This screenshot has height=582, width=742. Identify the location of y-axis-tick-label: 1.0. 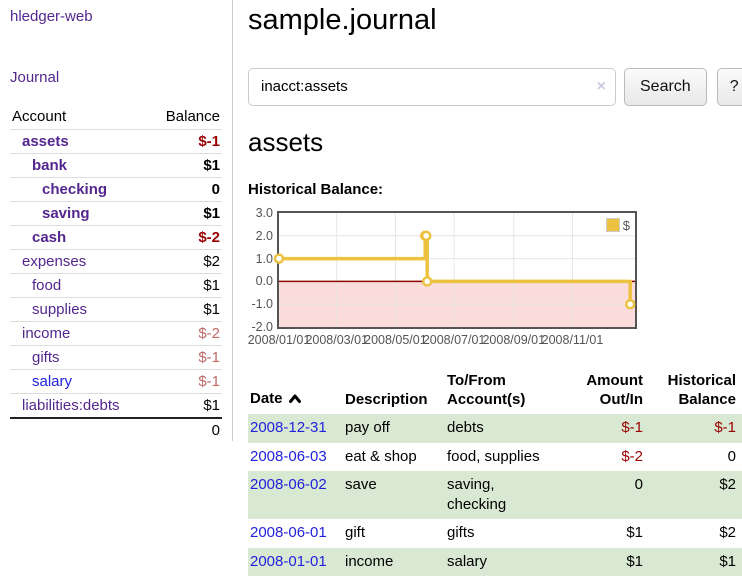
(264, 258).